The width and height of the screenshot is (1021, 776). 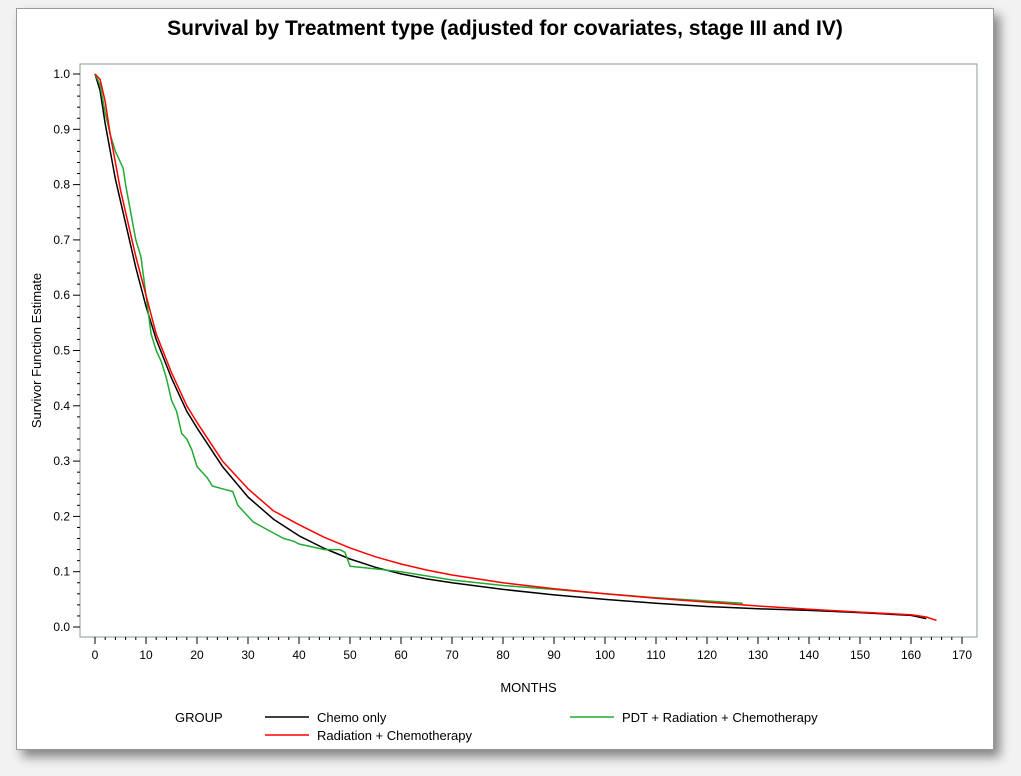 What do you see at coordinates (655, 655) in the screenshot?
I see `x-tick-label: 110` at bounding box center [655, 655].